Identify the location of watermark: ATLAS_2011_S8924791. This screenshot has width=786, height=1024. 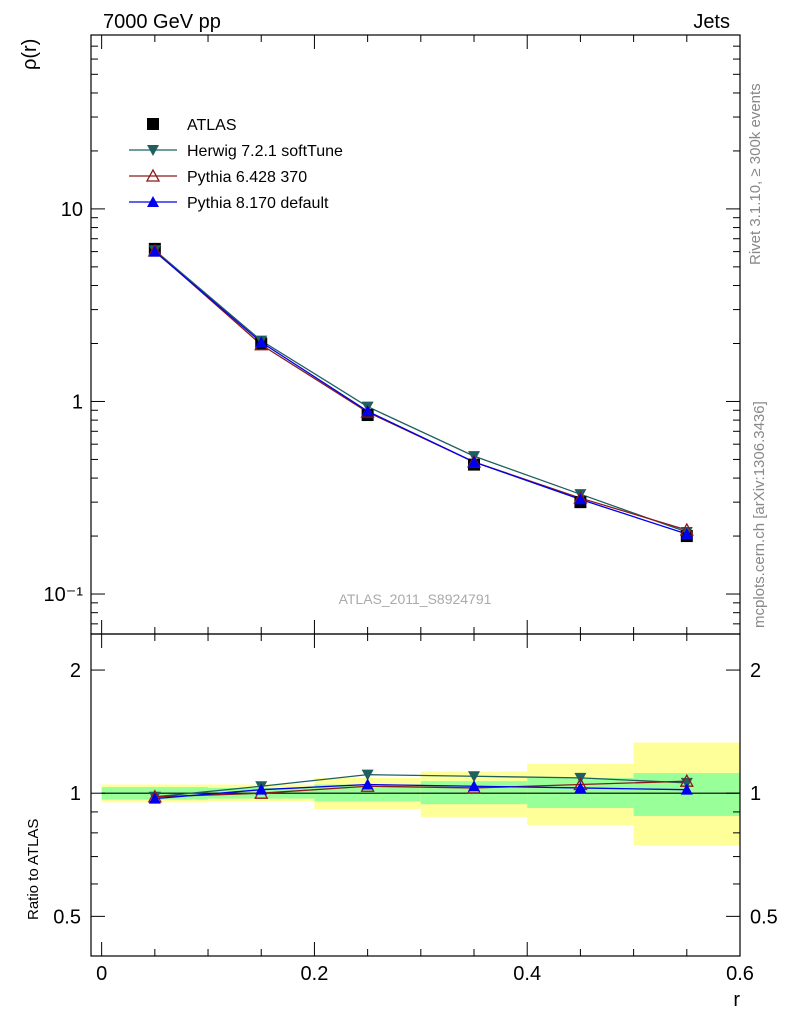
(415, 599).